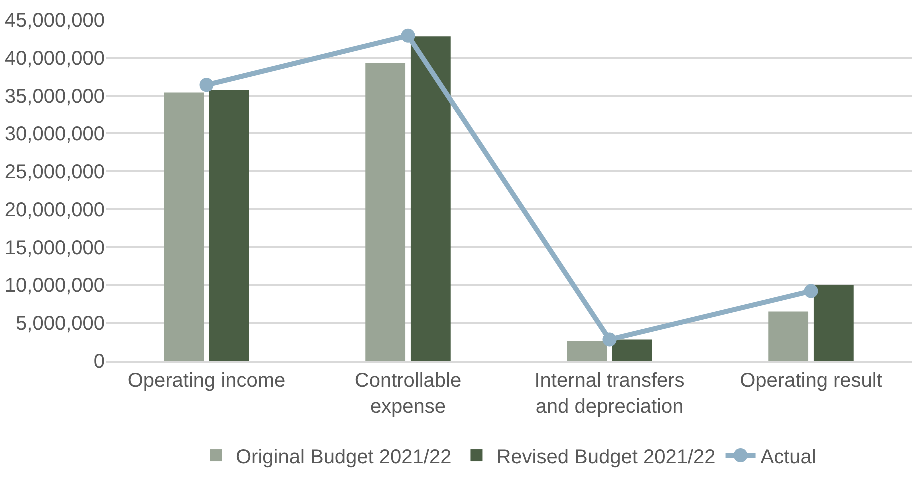  What do you see at coordinates (609, 394) in the screenshot?
I see `x-tick-label: Internal transfers and depreciation` at bounding box center [609, 394].